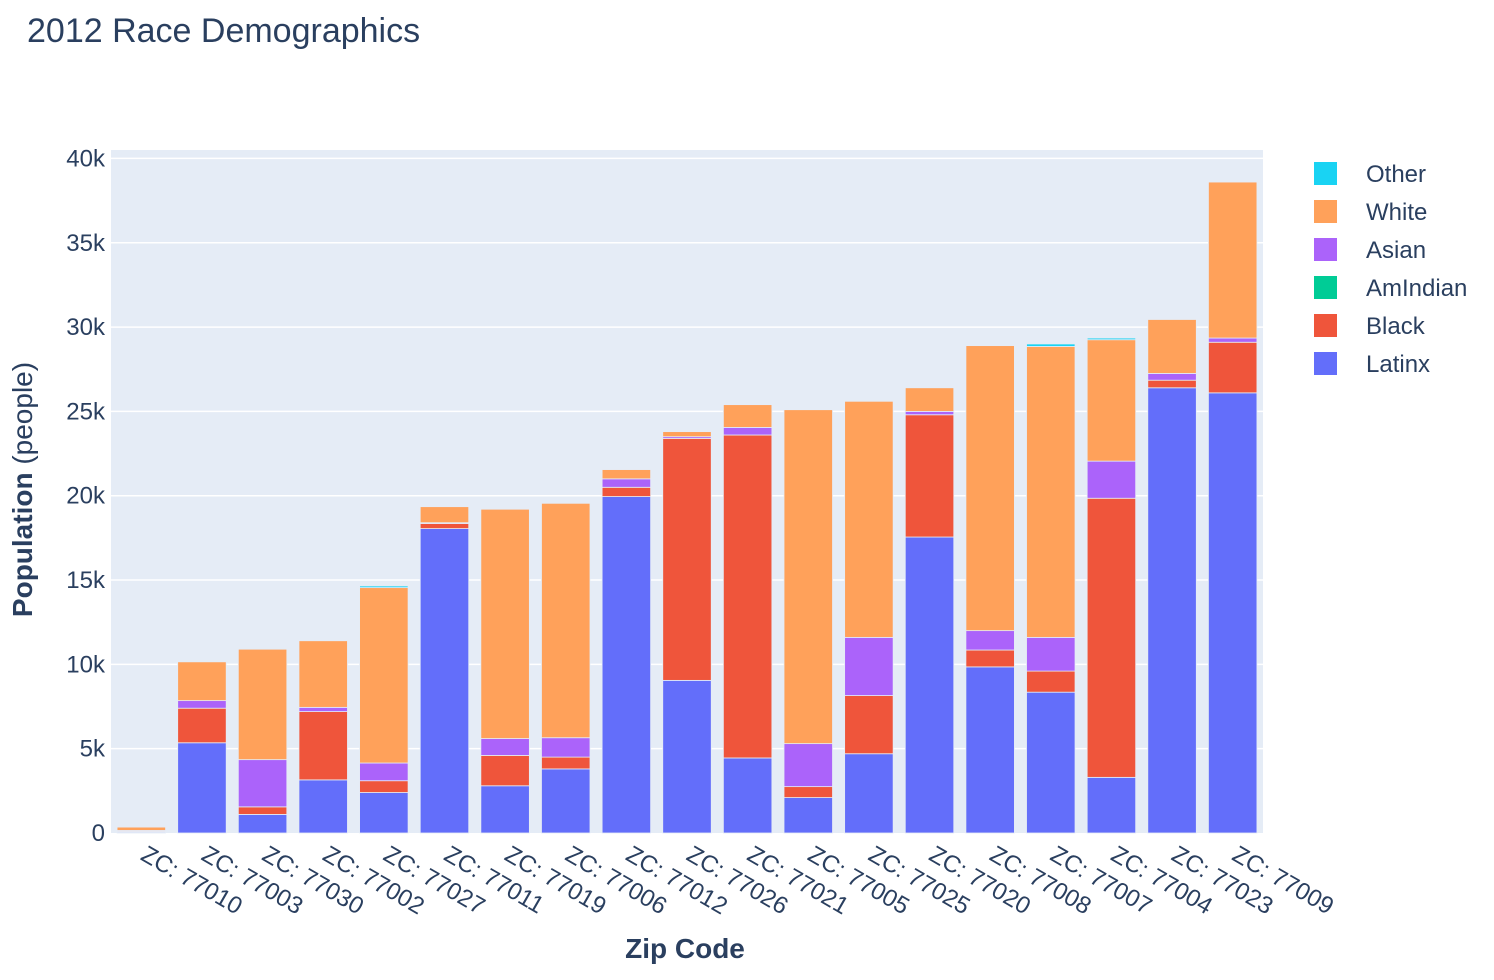 The width and height of the screenshot is (1494, 980). Describe the element at coordinates (1396, 212) in the screenshot. I see `legend-label-white: White` at that location.